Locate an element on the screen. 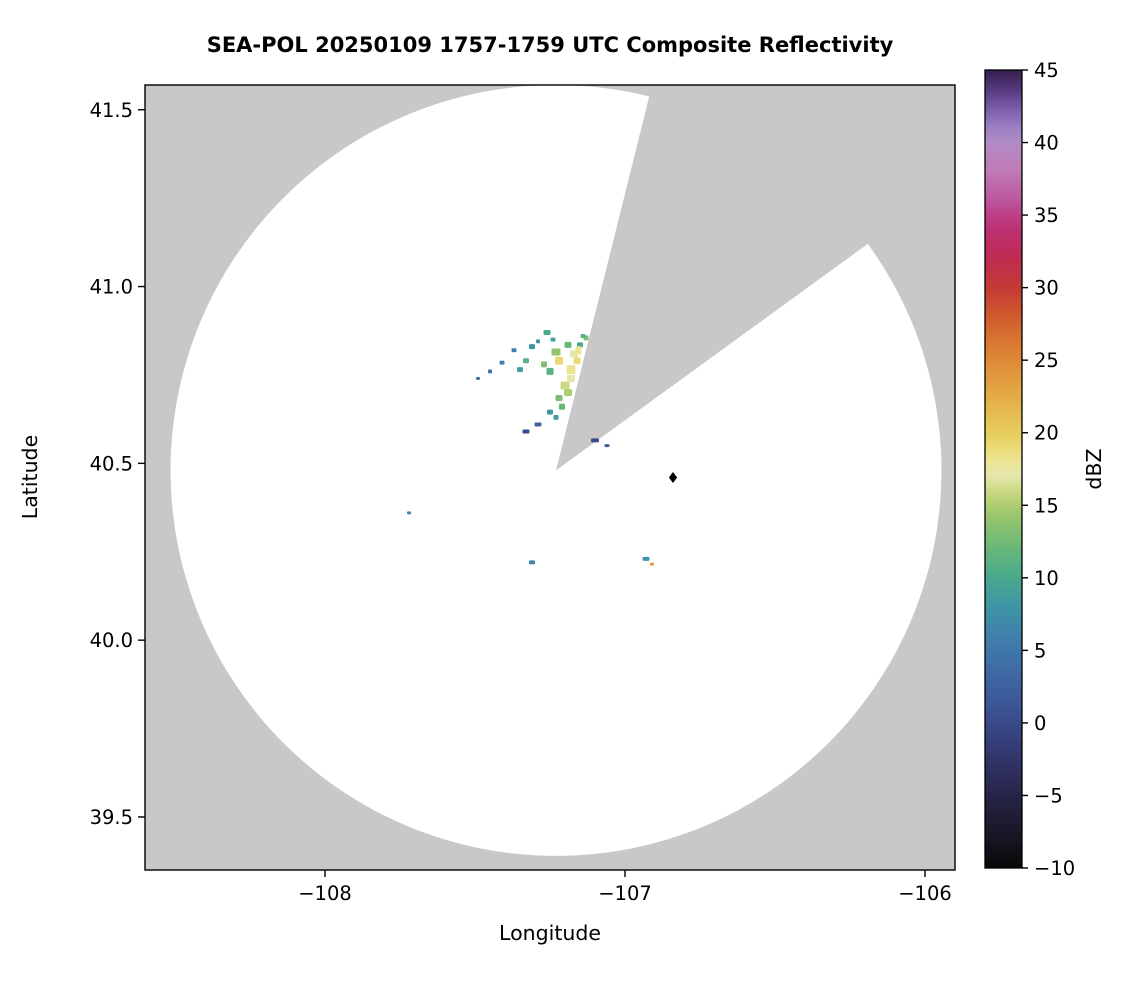 The image size is (1146, 990). x-tick-label: −108 is located at coordinates (325, 893).